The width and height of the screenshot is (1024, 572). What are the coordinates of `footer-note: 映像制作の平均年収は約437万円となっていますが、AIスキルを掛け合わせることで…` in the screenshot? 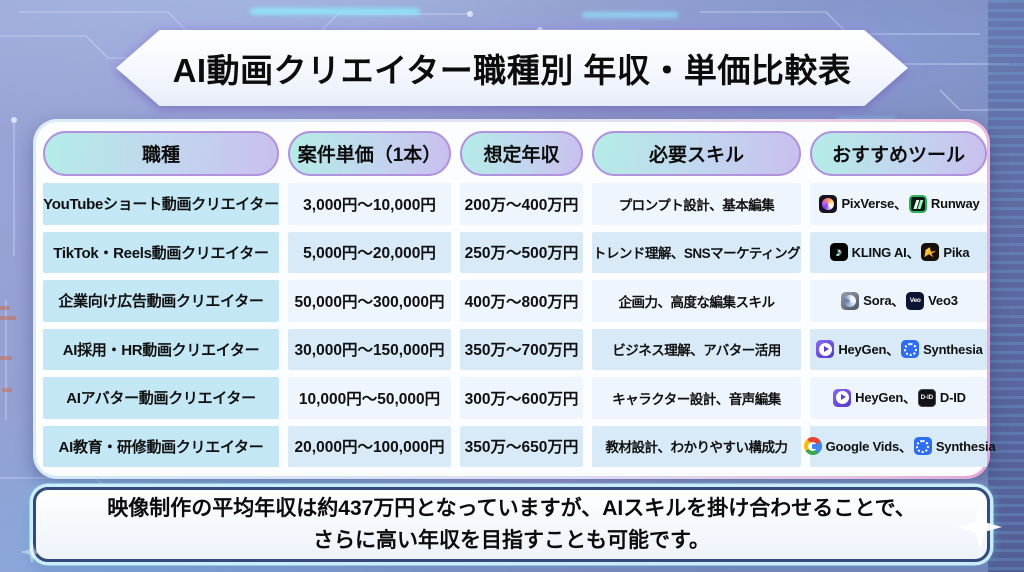 It's located at (511, 524).